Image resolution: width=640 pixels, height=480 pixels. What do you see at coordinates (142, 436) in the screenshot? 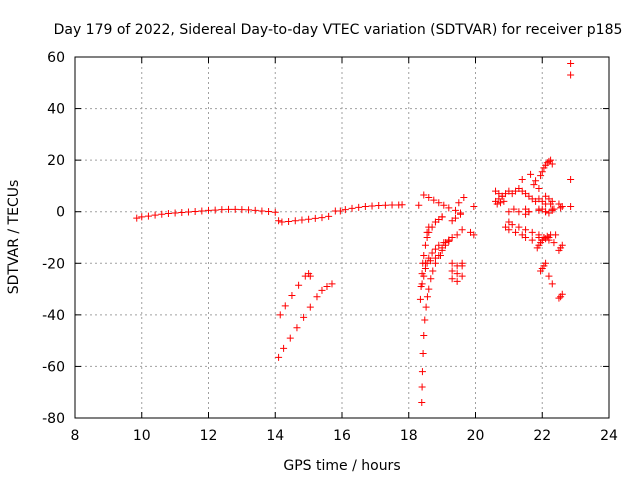
I see `x-tick-label: 10` at bounding box center [142, 436].